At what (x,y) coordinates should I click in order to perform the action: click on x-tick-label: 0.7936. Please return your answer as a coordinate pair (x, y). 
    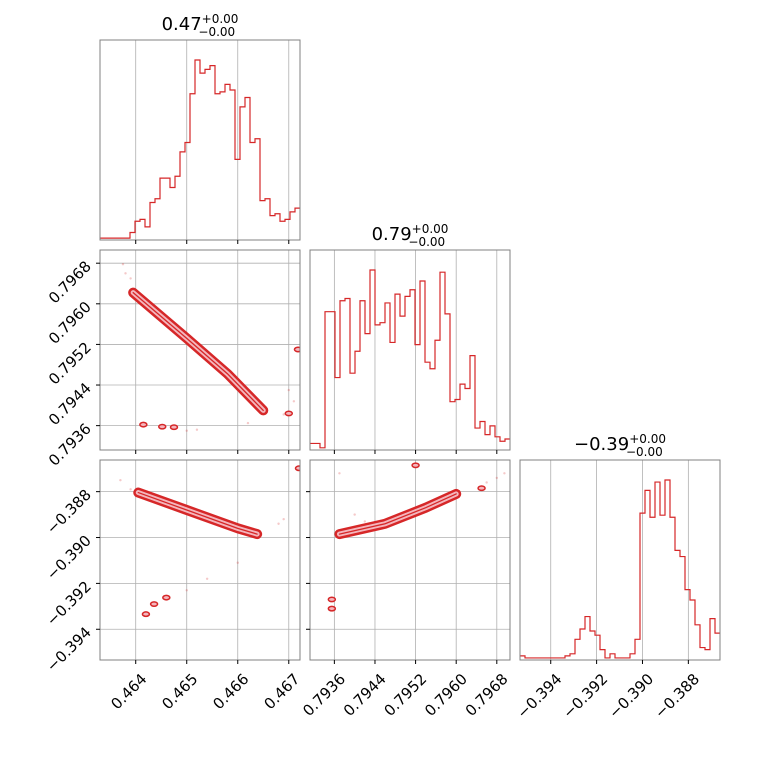
    Looking at the image, I should click on (324, 695).